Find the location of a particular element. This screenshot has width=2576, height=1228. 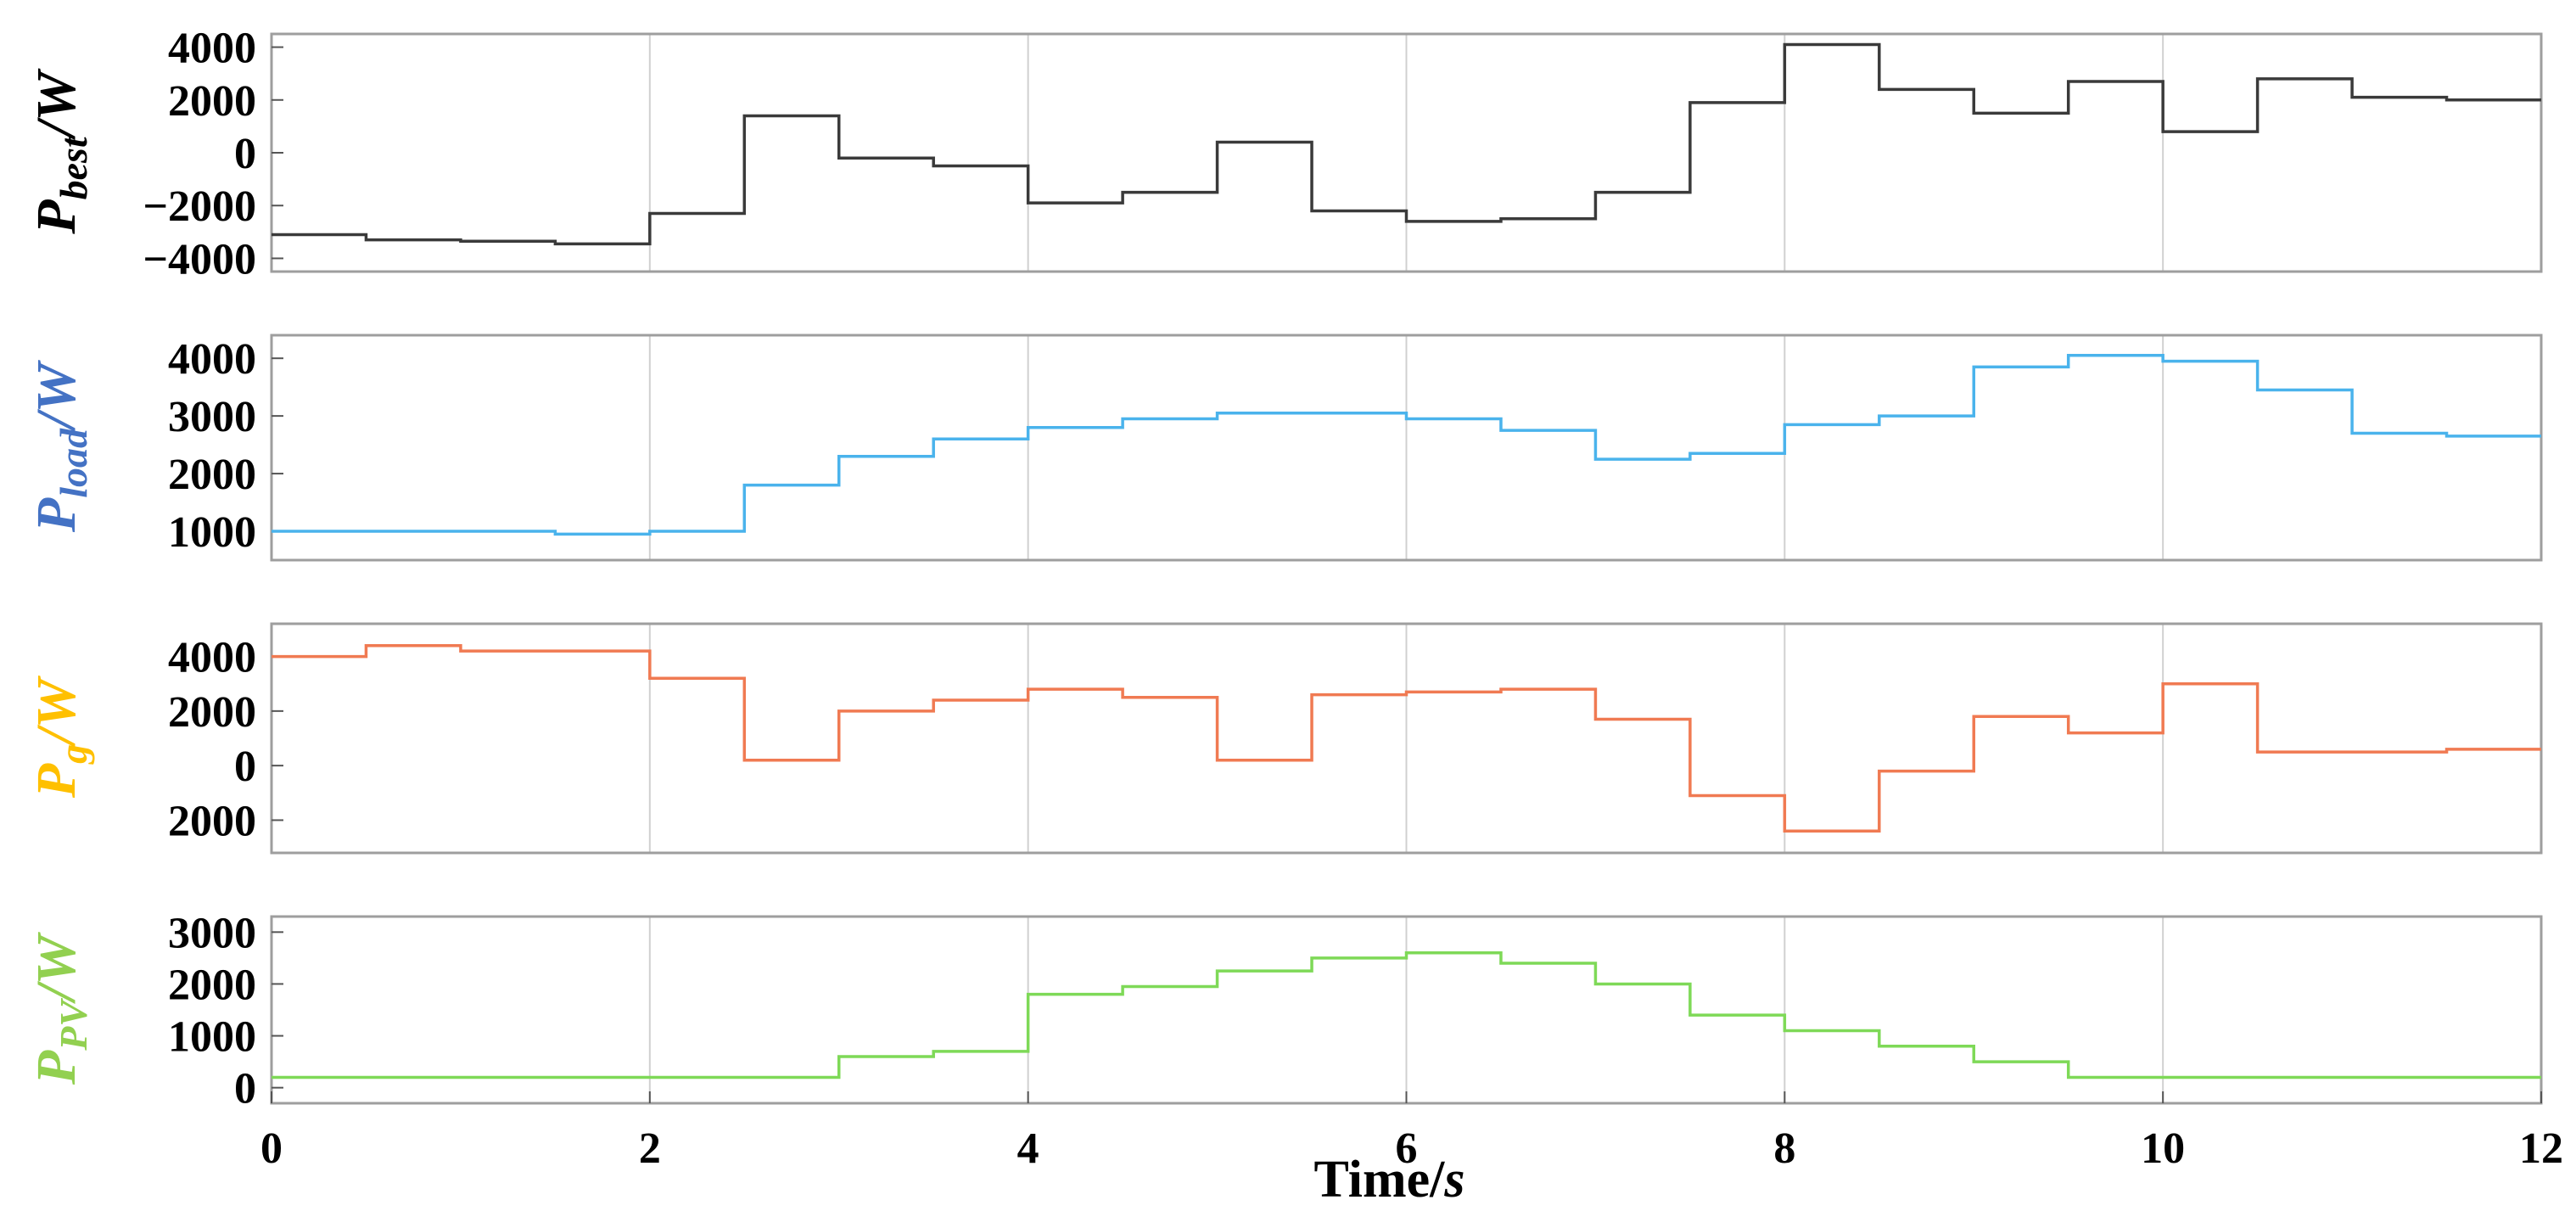

y-tick-label: −4000 is located at coordinates (199, 259).